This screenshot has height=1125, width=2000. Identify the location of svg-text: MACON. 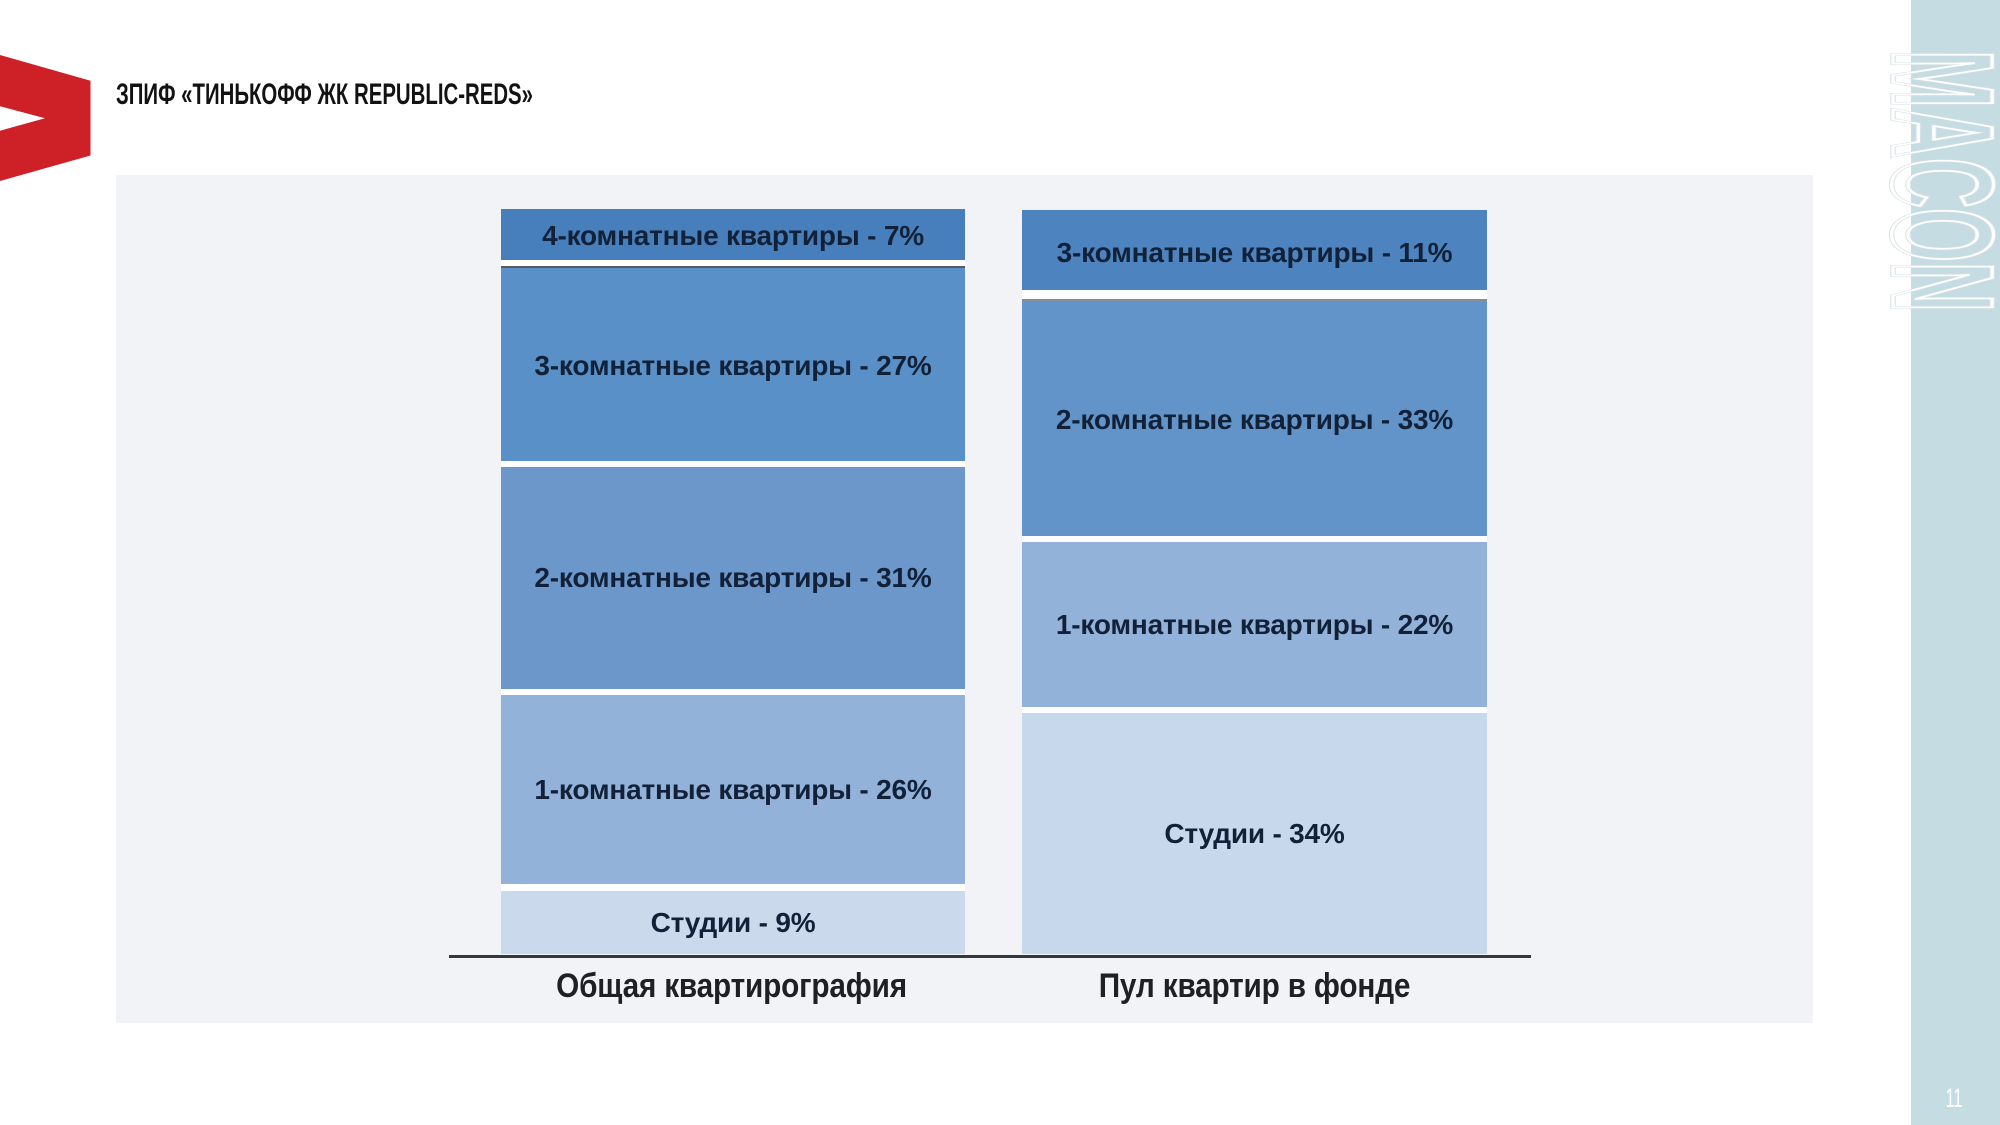
(1940, 181).